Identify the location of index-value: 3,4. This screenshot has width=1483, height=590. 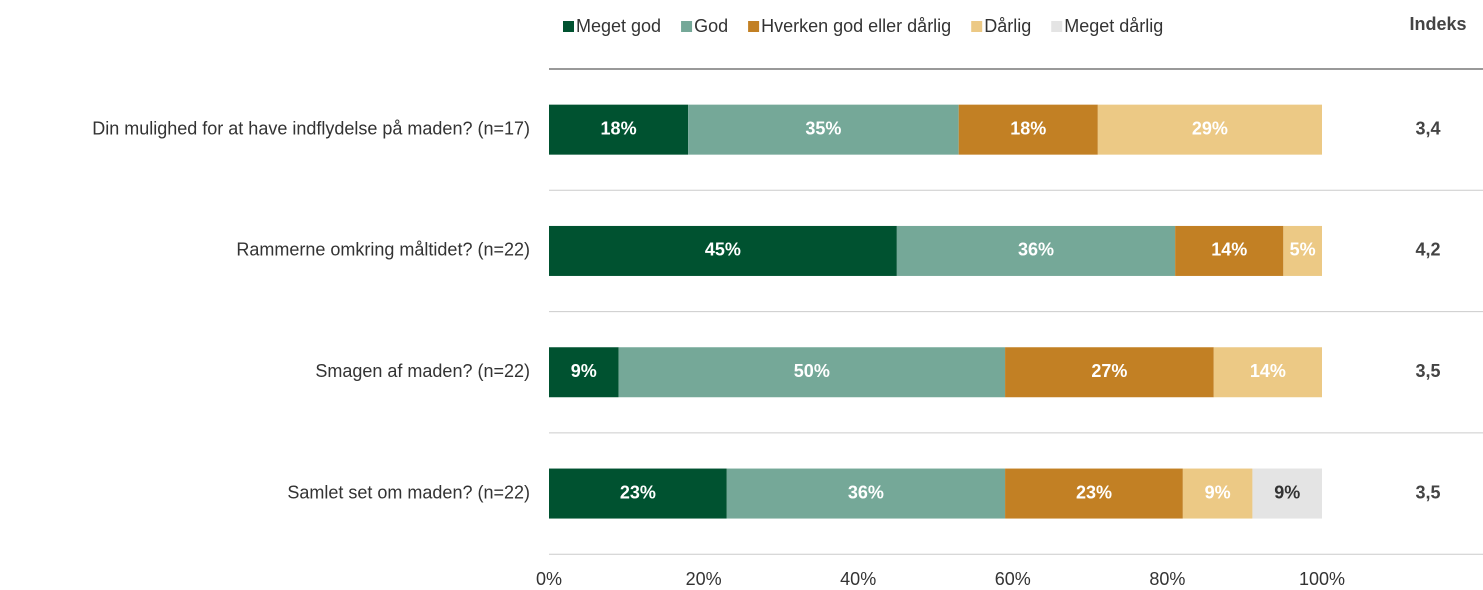
(1427, 128).